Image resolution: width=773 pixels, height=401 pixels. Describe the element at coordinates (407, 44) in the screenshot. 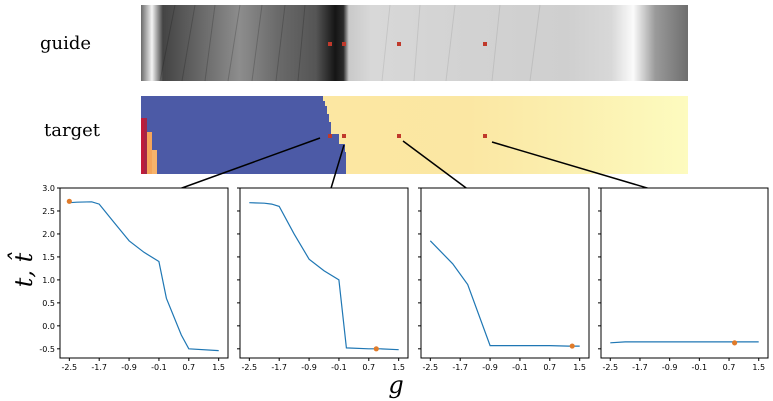

I see `guide-markers` at that location.